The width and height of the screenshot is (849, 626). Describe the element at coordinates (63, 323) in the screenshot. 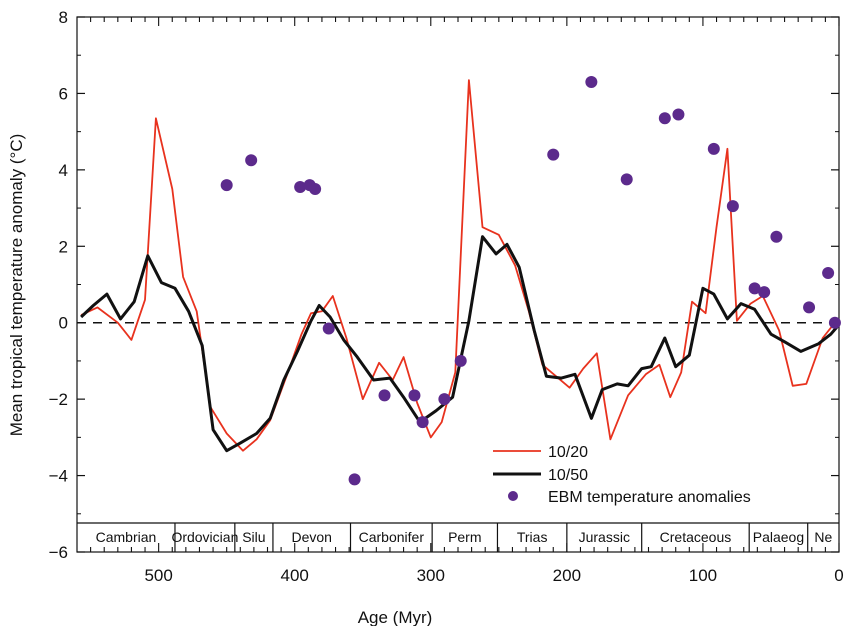

I see `y-tick-label: 0` at that location.